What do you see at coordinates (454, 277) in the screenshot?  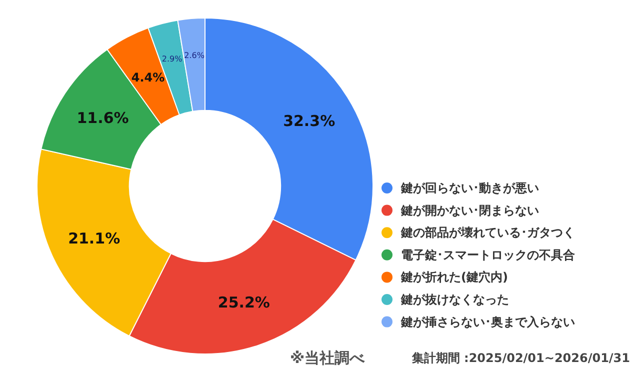 I see `legend-label: 鍵が折れた(鍵穴内)` at bounding box center [454, 277].